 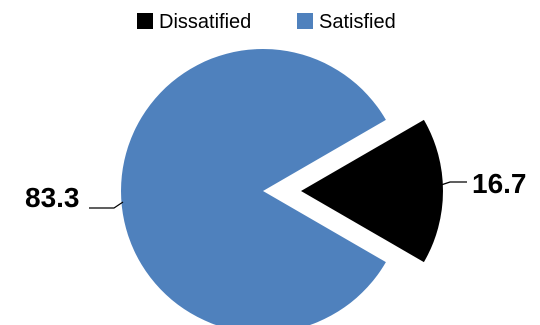 I want to click on leader-lines, so click(x=278, y=195).